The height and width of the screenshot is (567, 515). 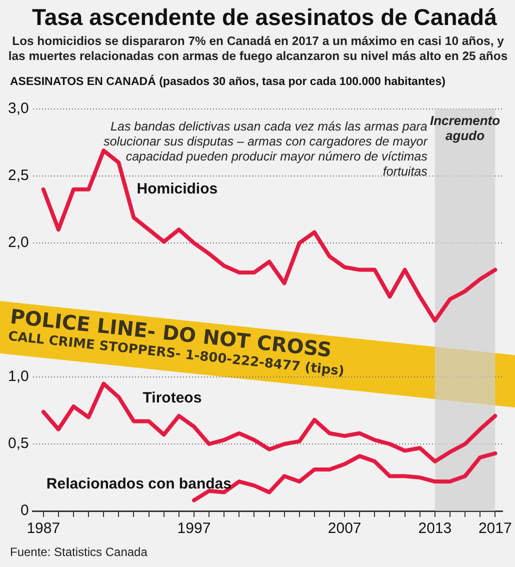 What do you see at coordinates (228, 82) in the screenshot?
I see `y-axis-title: ASESINATOS EN CANADÁ (pasados 30 años, tasa por cada 100.000 habitantes)` at bounding box center [228, 82].